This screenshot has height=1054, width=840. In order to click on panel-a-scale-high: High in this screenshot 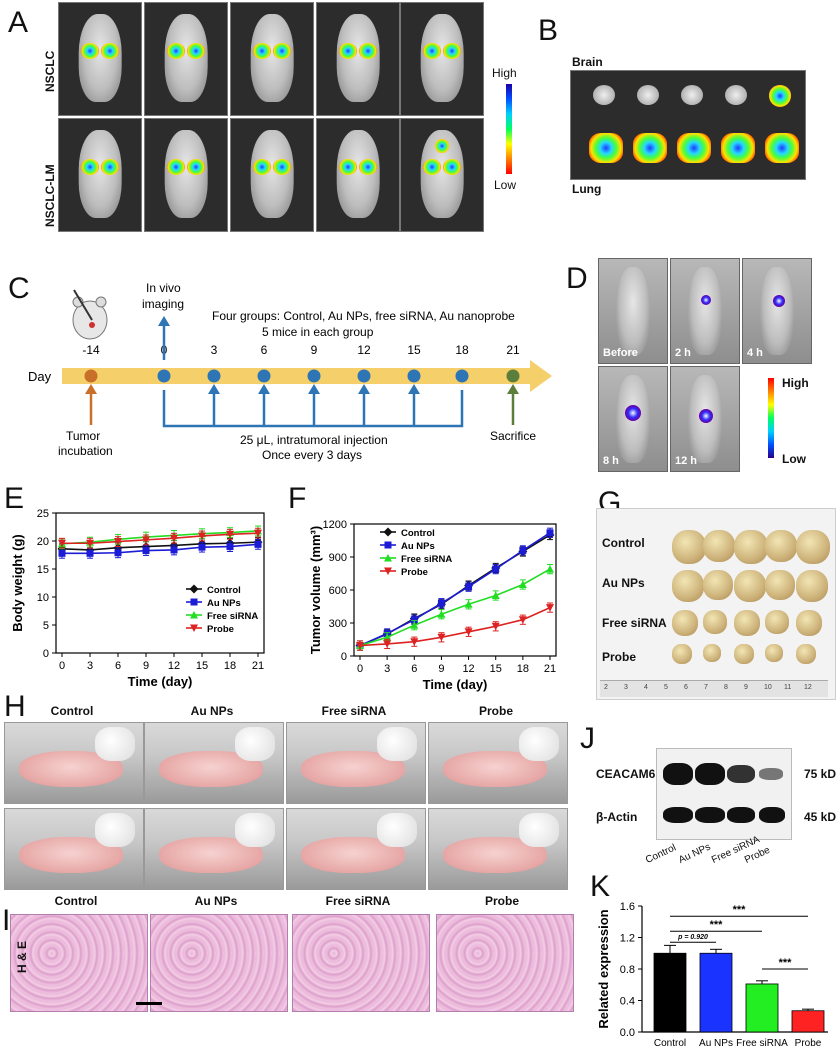, I will do `click(504, 73)`.